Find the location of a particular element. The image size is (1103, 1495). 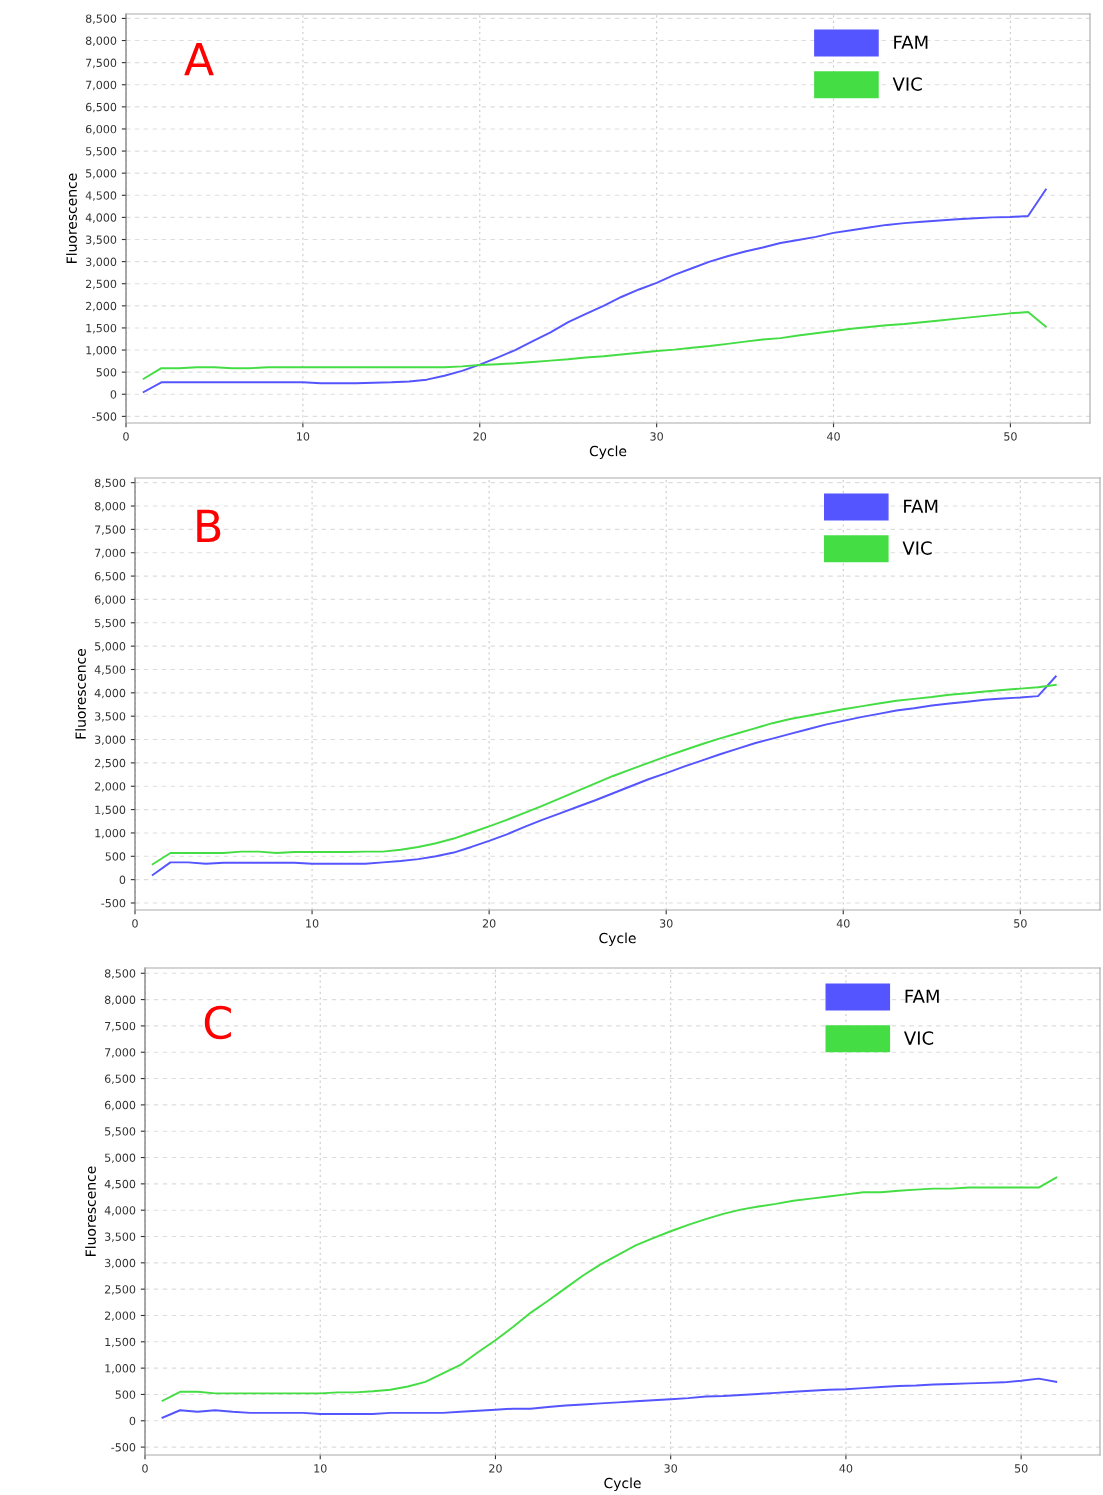

annotation: A is located at coordinates (199, 59).